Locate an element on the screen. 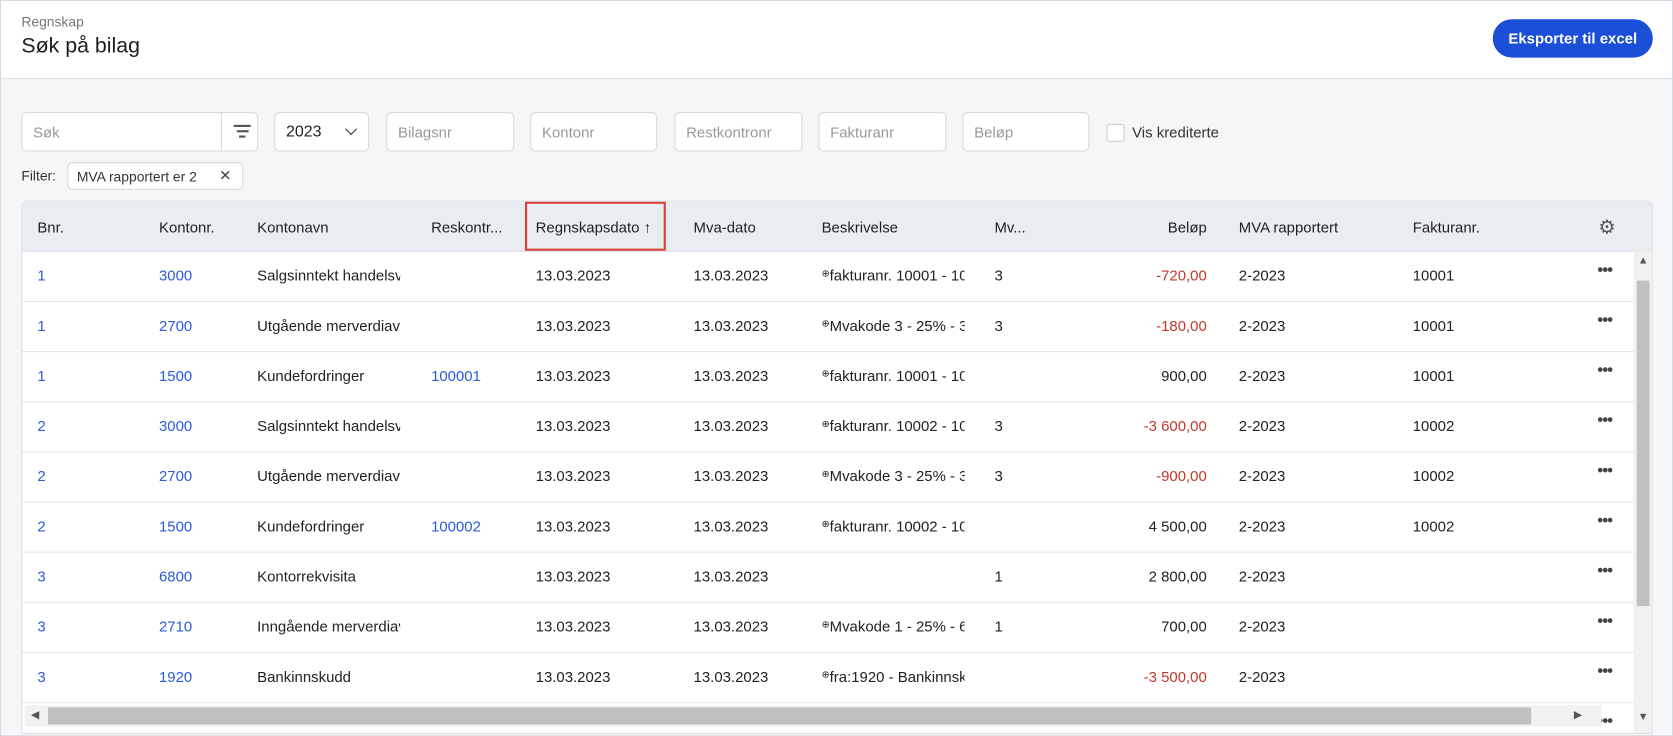  cell-reskontro: 100002 is located at coordinates (456, 525).